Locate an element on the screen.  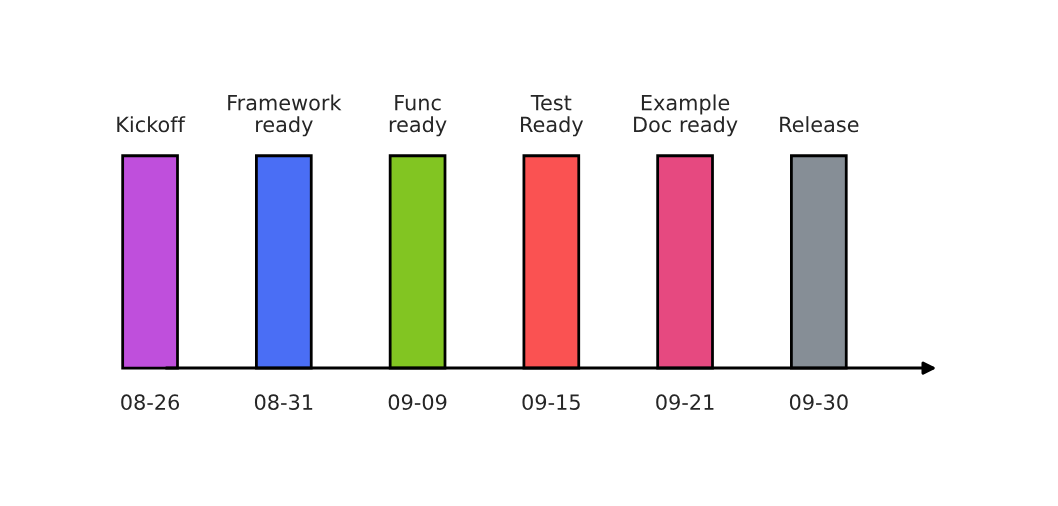
annotation: Framework ready is located at coordinates (285, 115).